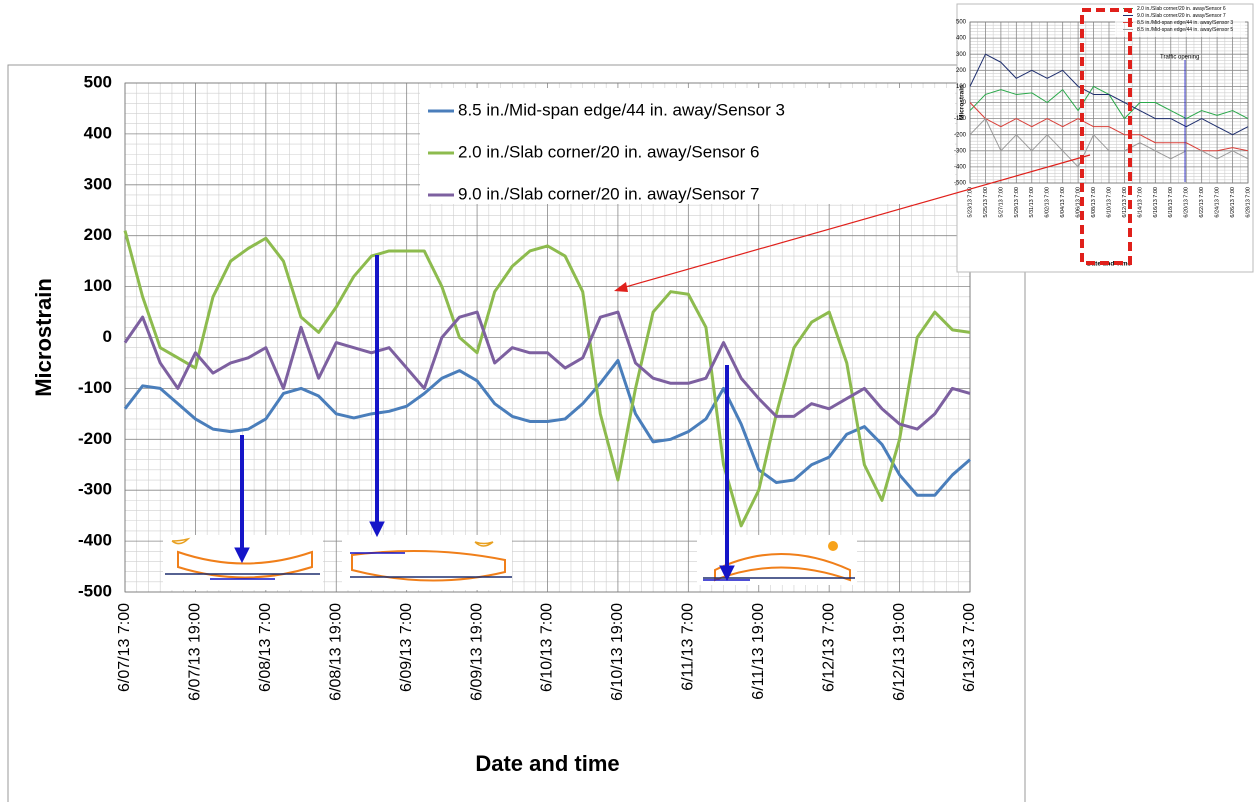 The image size is (1255, 802). I want to click on x-tick-label: 6/20/13 7:00, so click(1187, 202).